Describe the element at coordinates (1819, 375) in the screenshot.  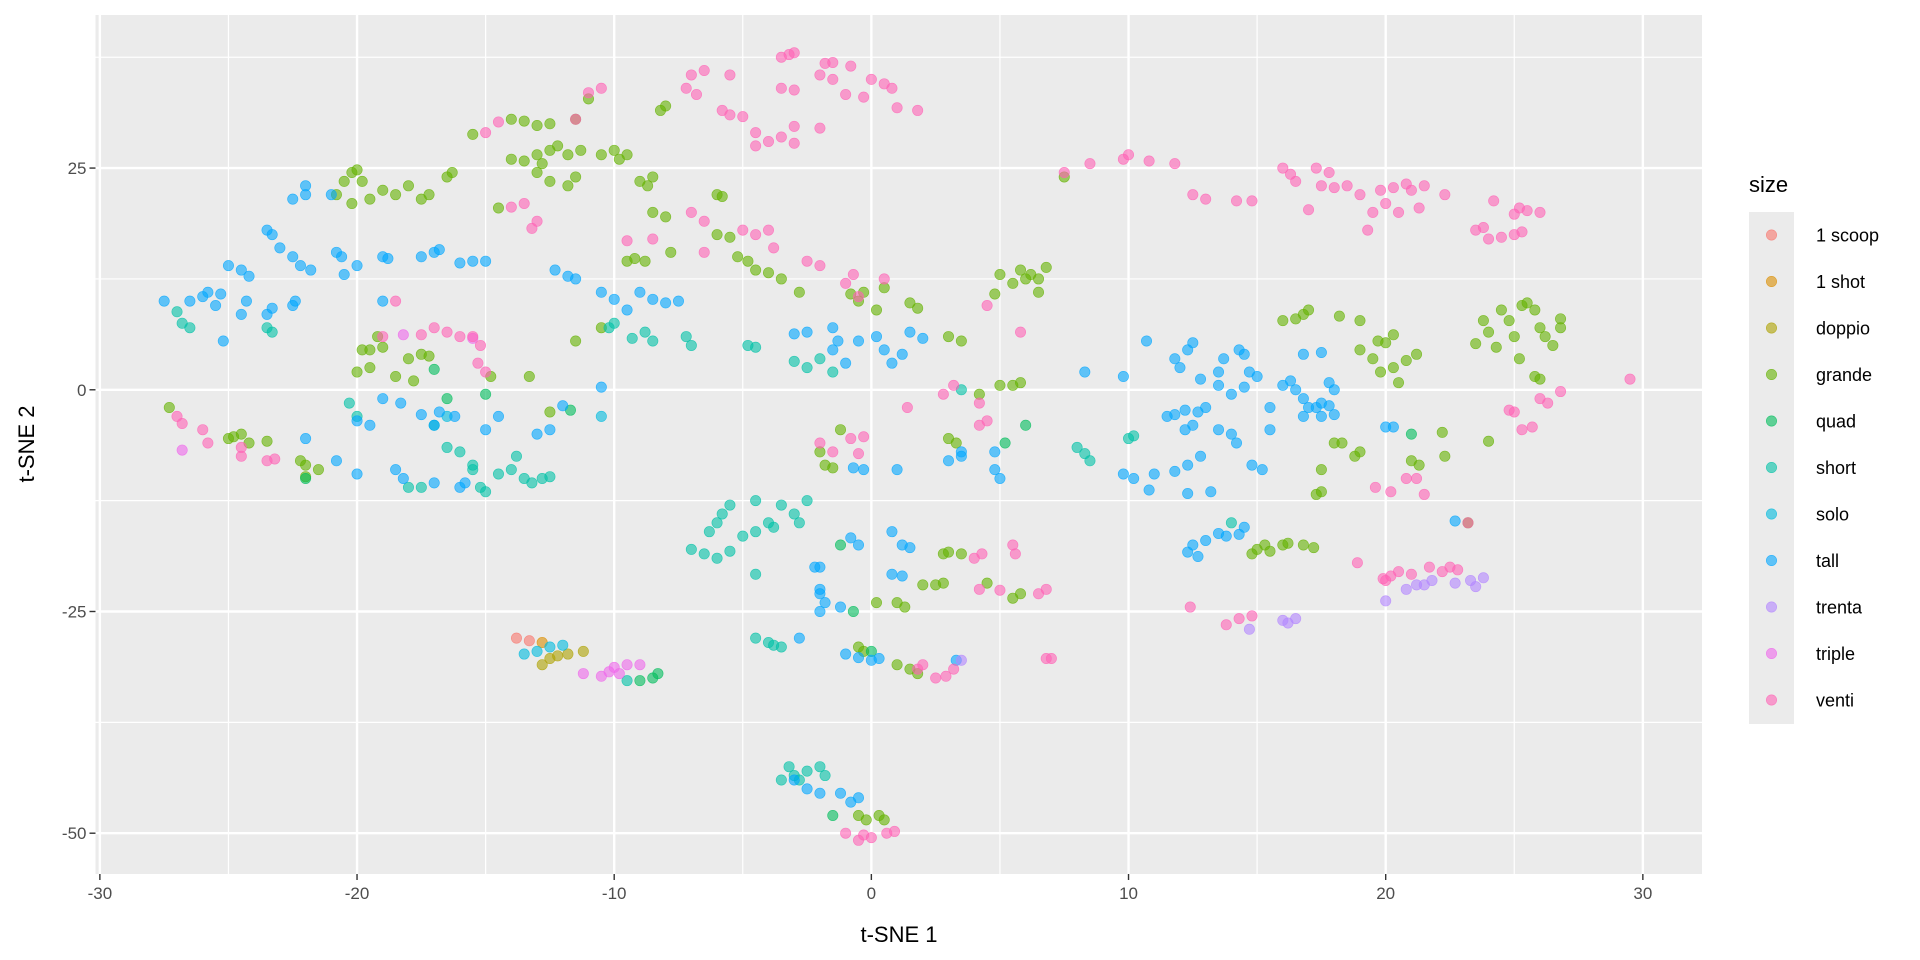
I see `legend-item: grande` at that location.